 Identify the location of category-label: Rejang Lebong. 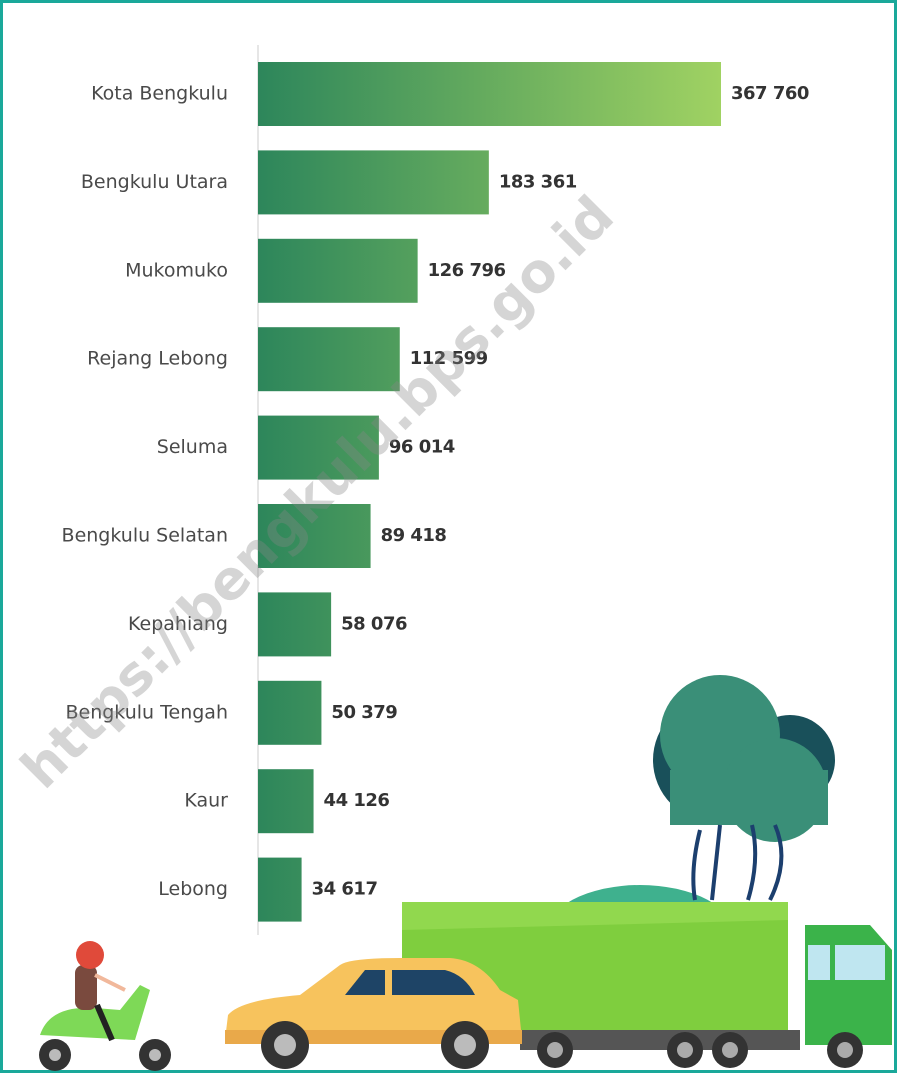
(157, 359).